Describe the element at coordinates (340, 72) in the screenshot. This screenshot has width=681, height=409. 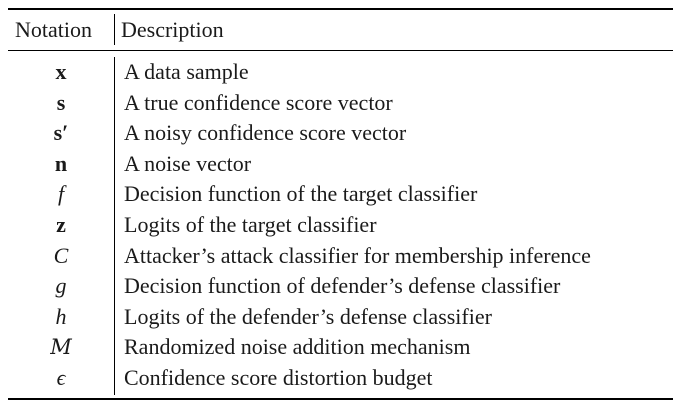
I see `table-row: x A data sample` at that location.